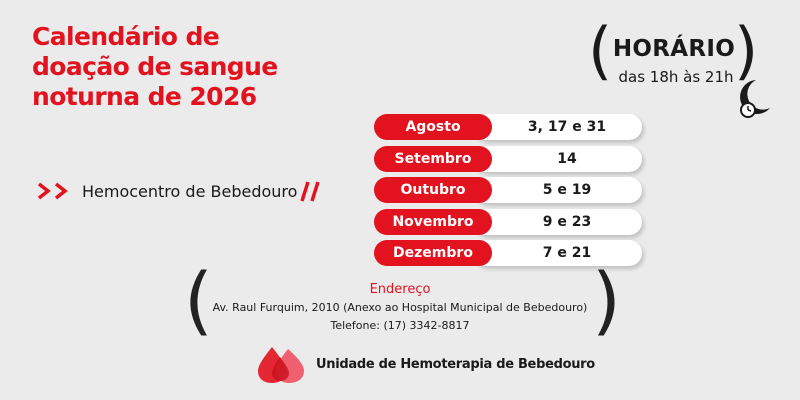 Image resolution: width=800 pixels, height=400 pixels. What do you see at coordinates (433, 221) in the screenshot?
I see `calendar-month: Novembro` at bounding box center [433, 221].